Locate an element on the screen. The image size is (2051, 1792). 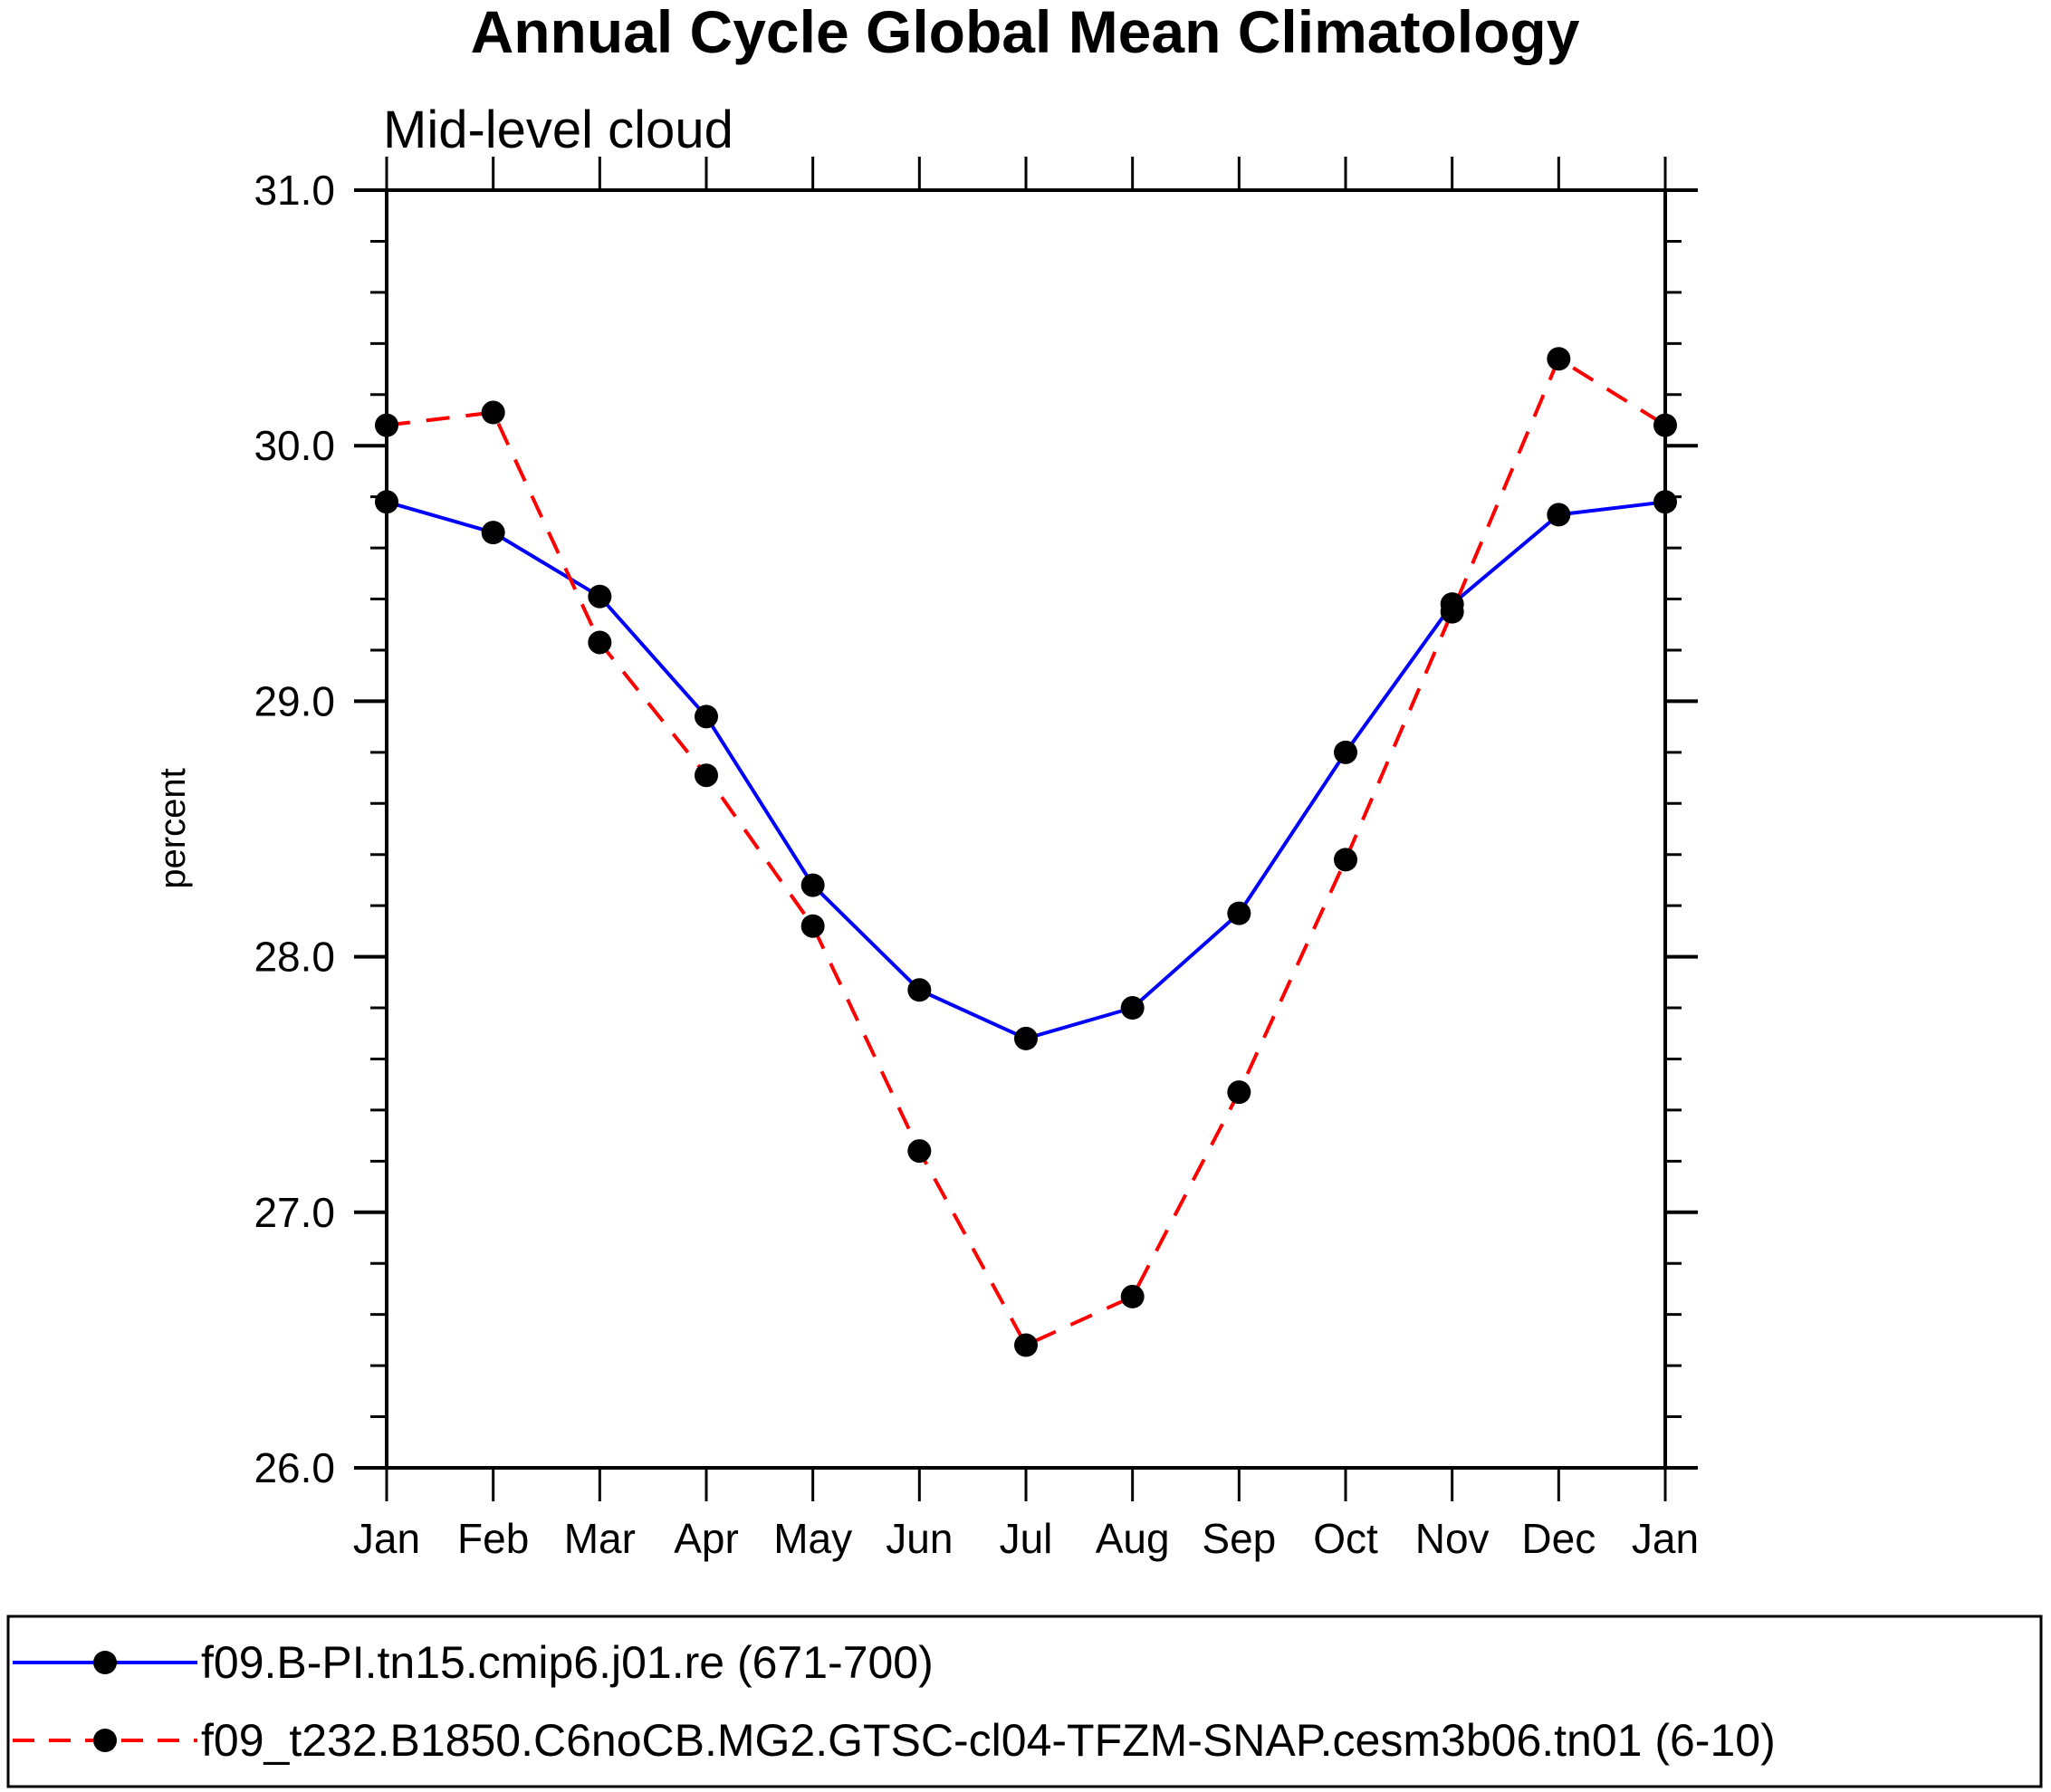
x-tick-label: Dec is located at coordinates (1559, 1538).